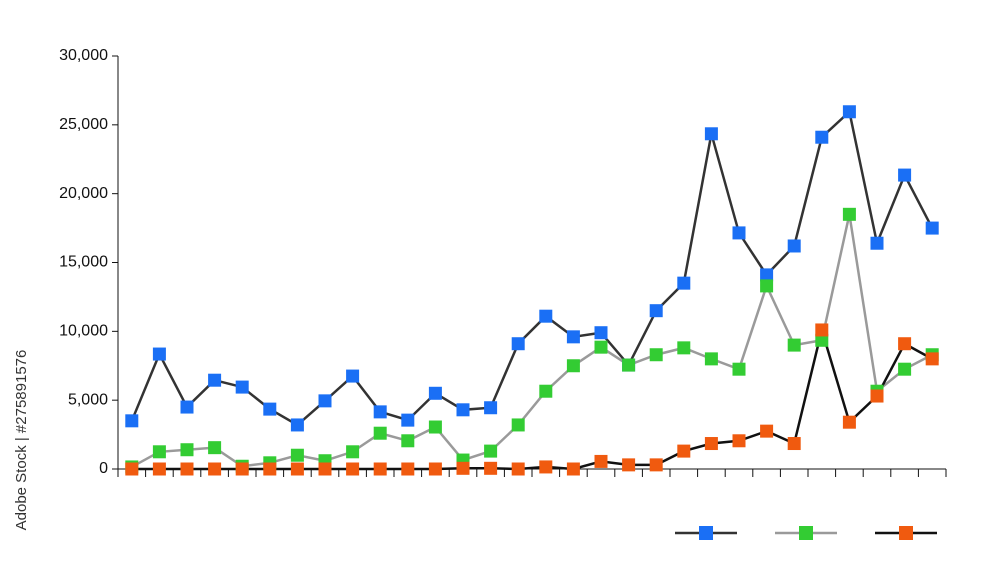  Describe the element at coordinates (21, 440) in the screenshot. I see `watermark: Adobe Stock | #275891576` at that location.